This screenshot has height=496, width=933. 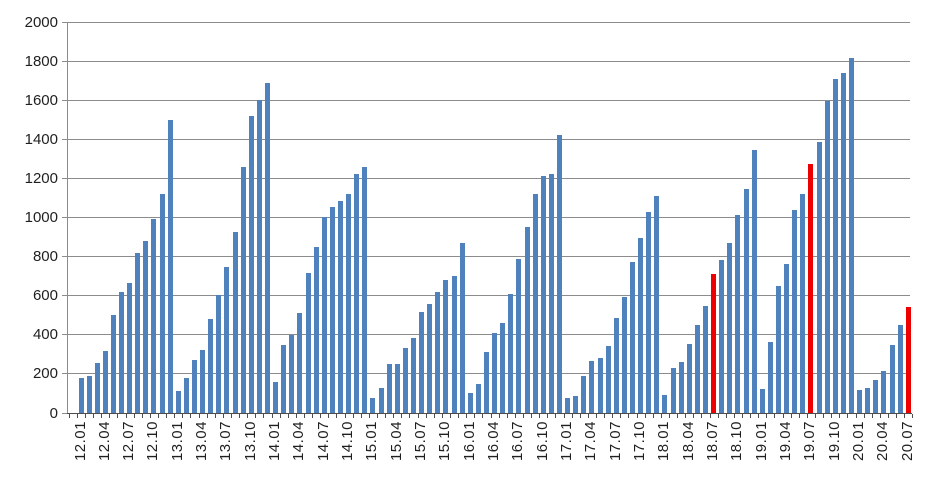 What do you see at coordinates (542, 441) in the screenshot?
I see `x-axis-label: 16.10` at bounding box center [542, 441].